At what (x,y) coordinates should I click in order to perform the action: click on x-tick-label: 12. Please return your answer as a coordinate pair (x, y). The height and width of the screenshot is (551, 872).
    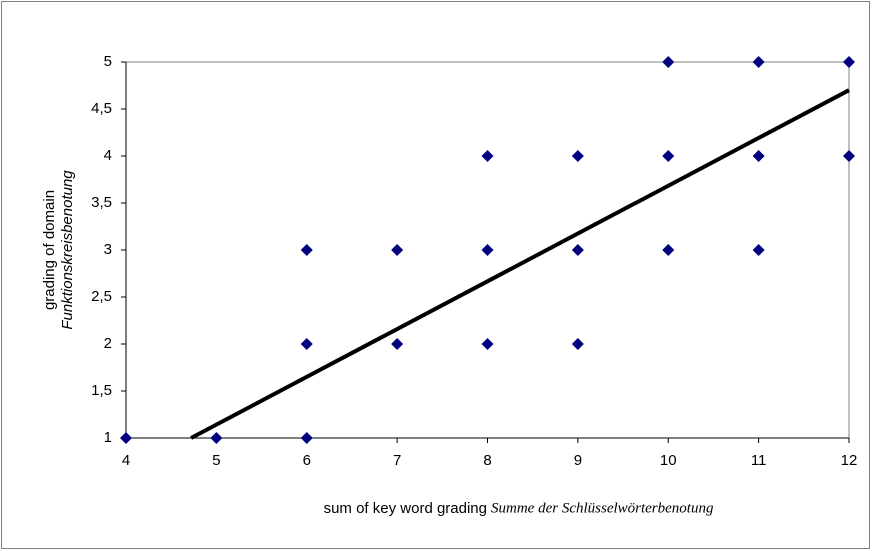
    Looking at the image, I should click on (849, 460).